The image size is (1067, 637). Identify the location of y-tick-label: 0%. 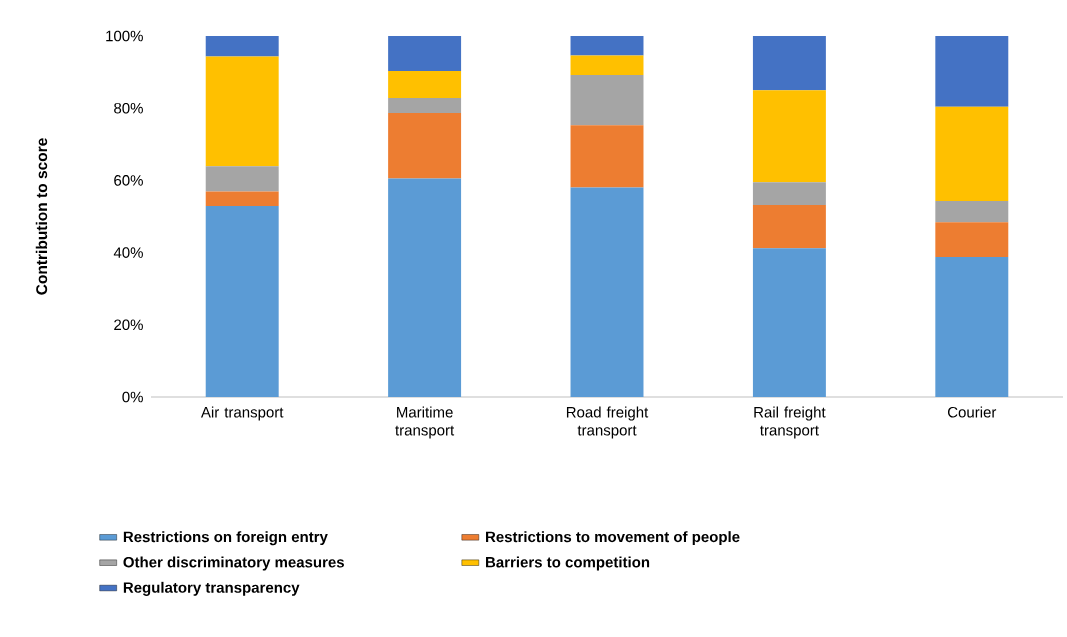
(132, 397).